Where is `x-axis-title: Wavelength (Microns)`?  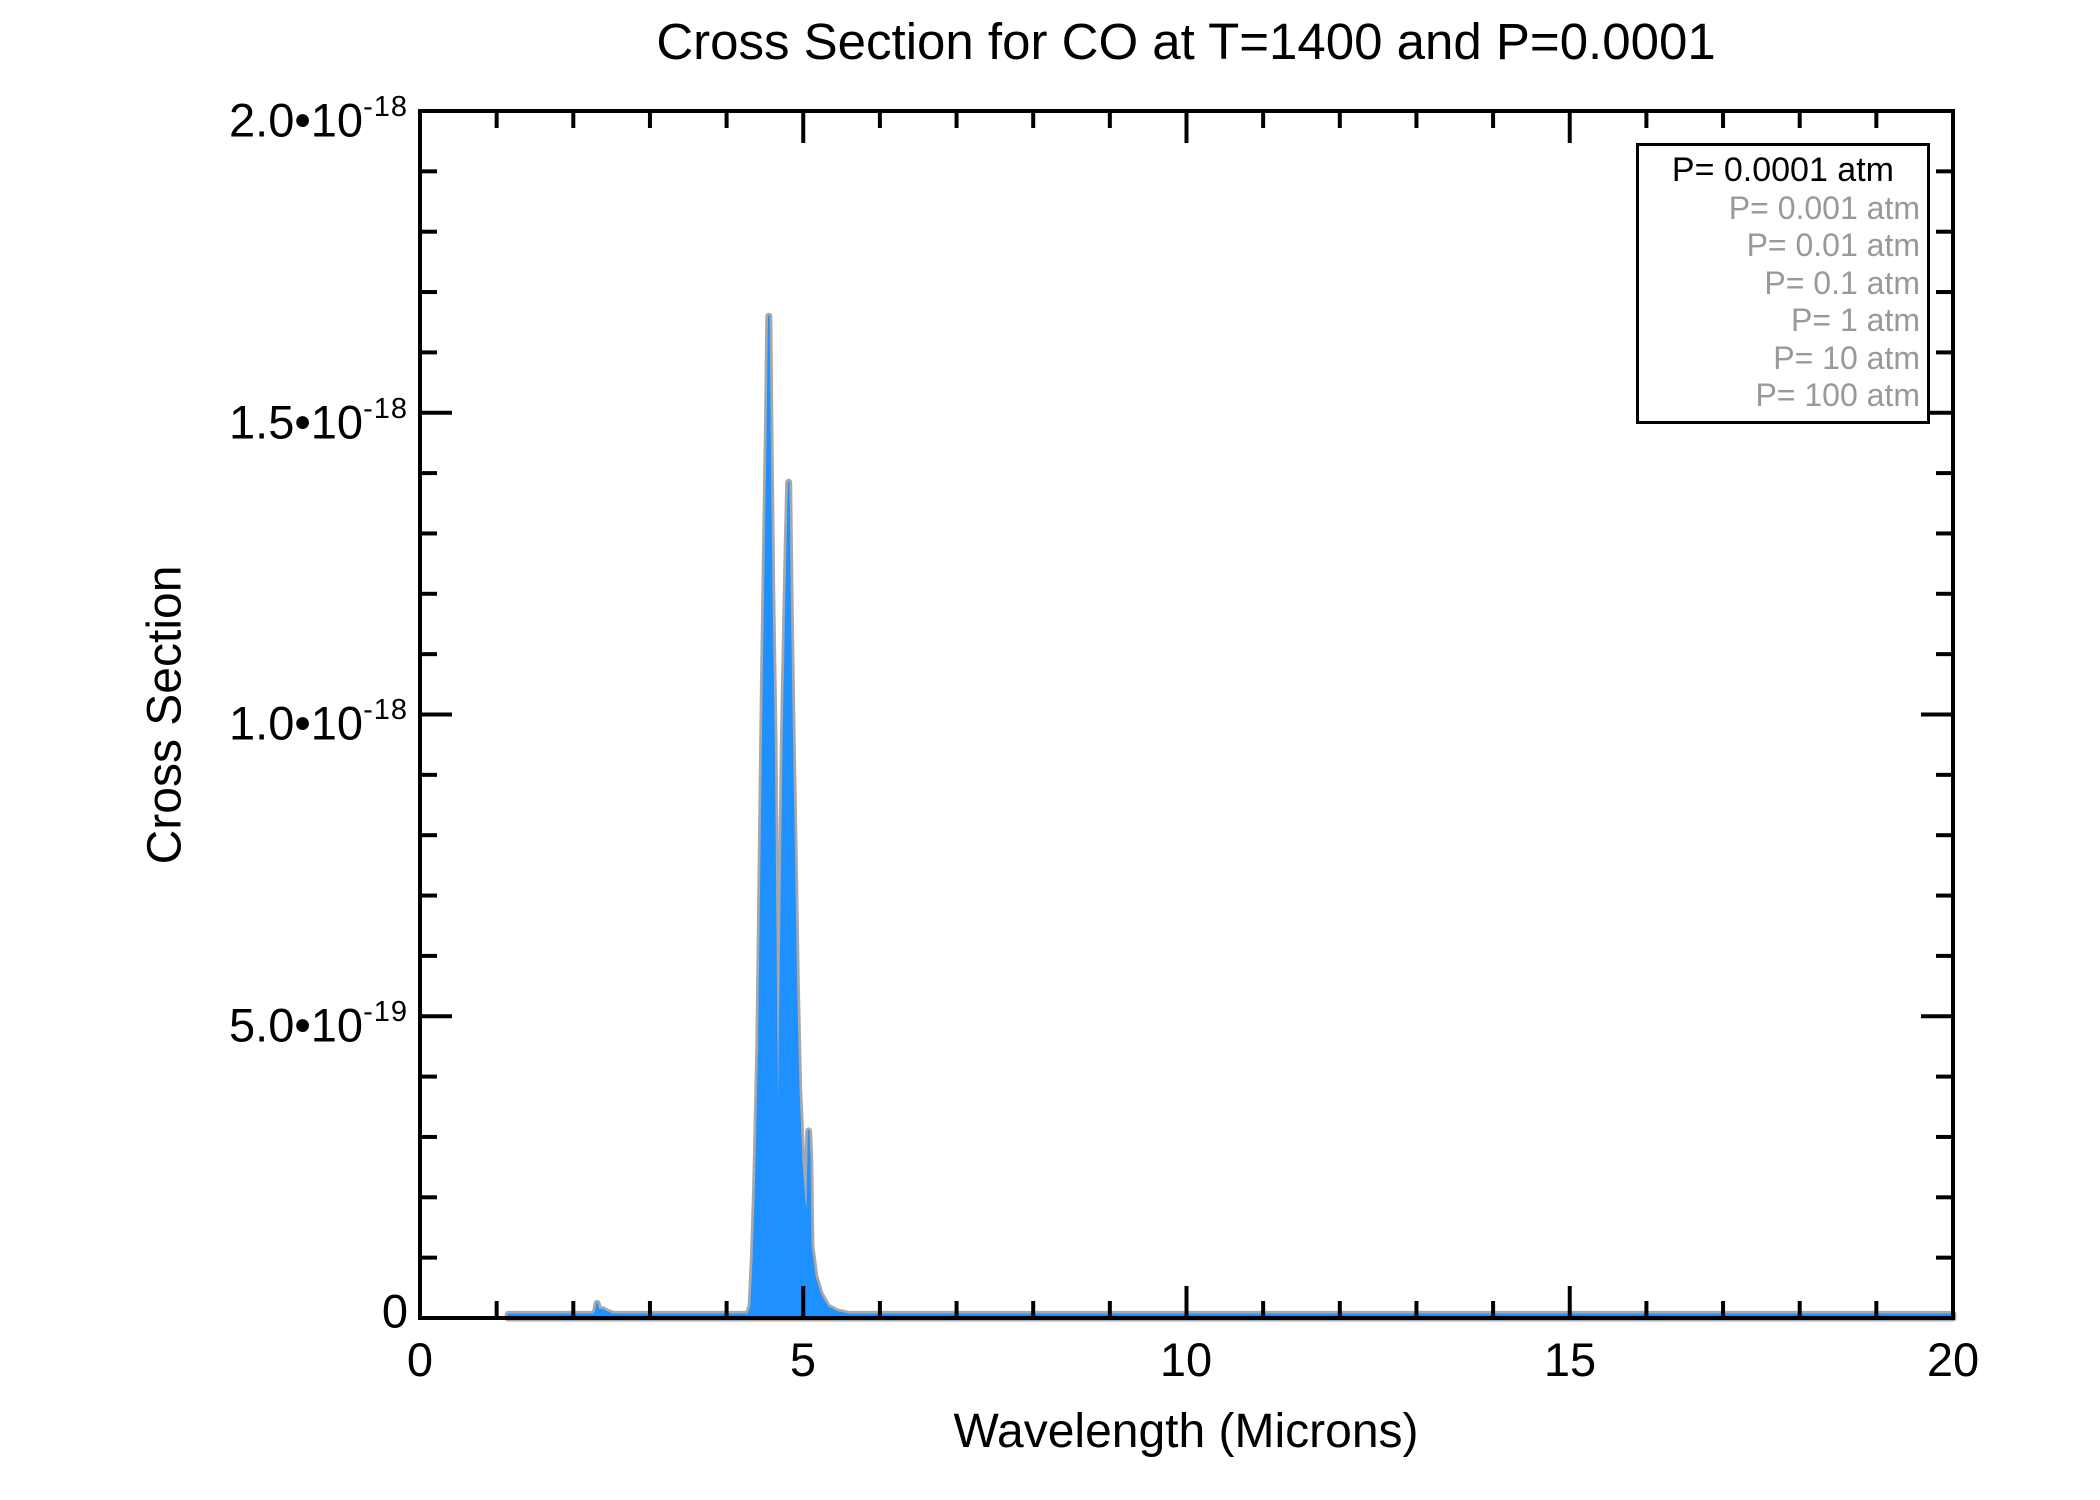 x-axis-title: Wavelength (Microns) is located at coordinates (1186, 1431).